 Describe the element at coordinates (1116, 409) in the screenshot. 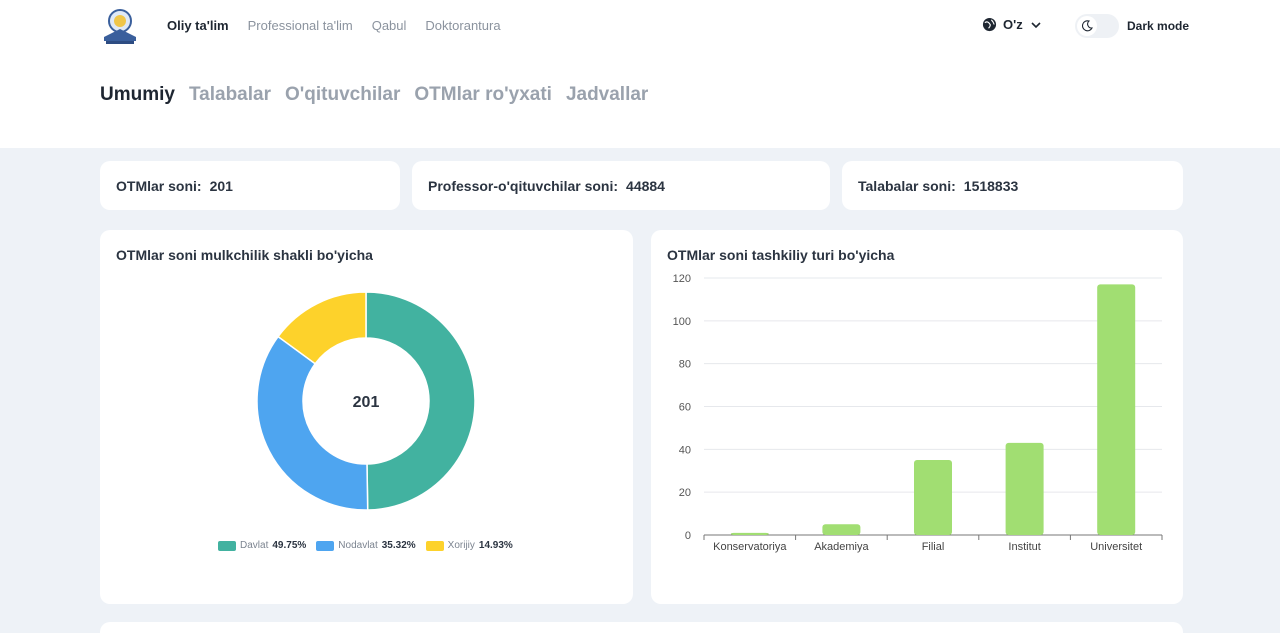

I see `bar-universitet` at that location.